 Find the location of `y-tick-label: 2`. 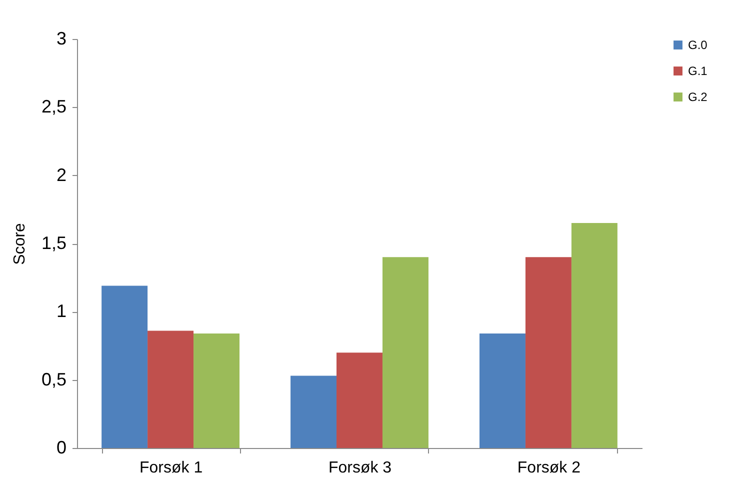

y-tick-label: 2 is located at coordinates (61, 174).